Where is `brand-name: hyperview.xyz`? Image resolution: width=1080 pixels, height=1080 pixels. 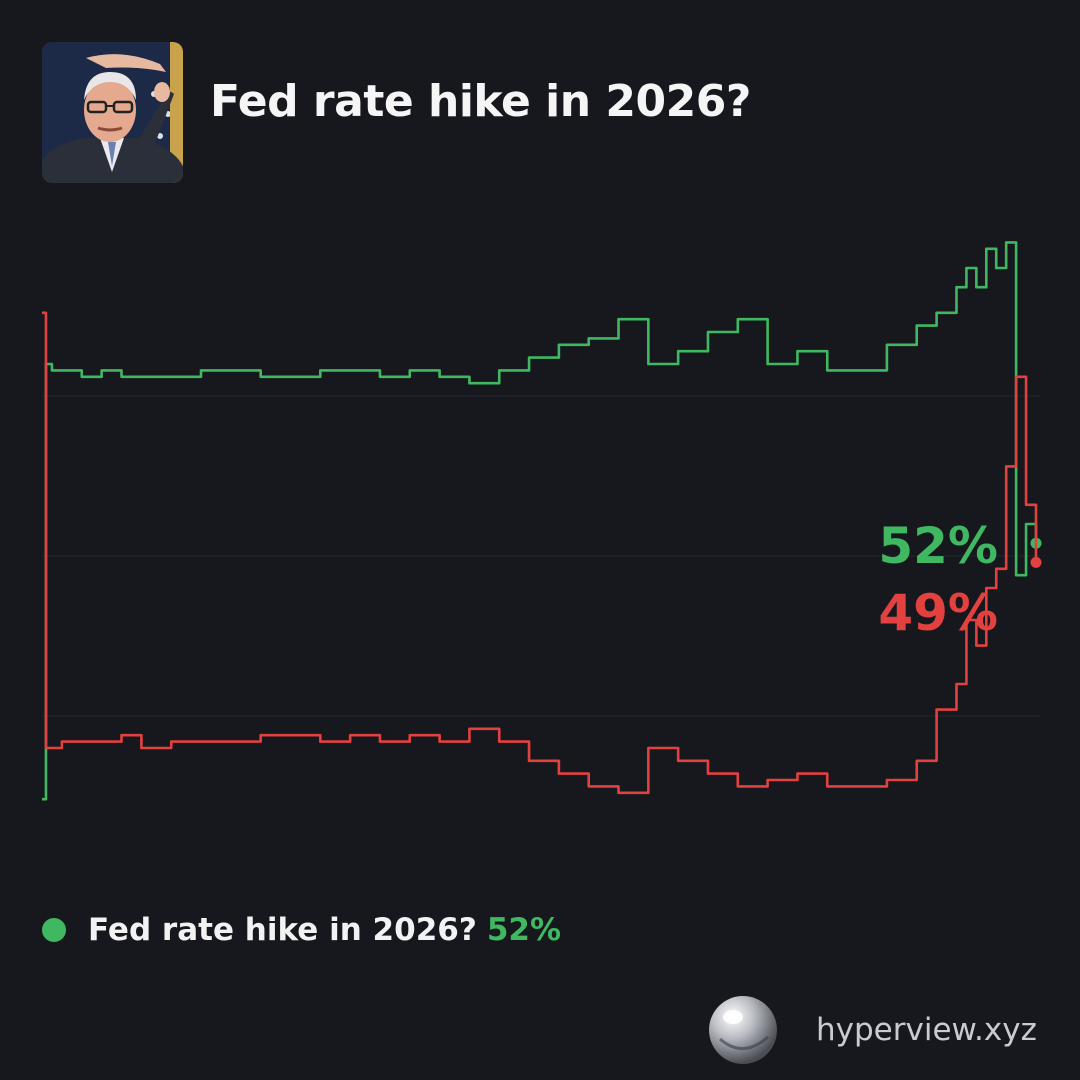
brand-name: hyperview.xyz is located at coordinates (926, 1030).